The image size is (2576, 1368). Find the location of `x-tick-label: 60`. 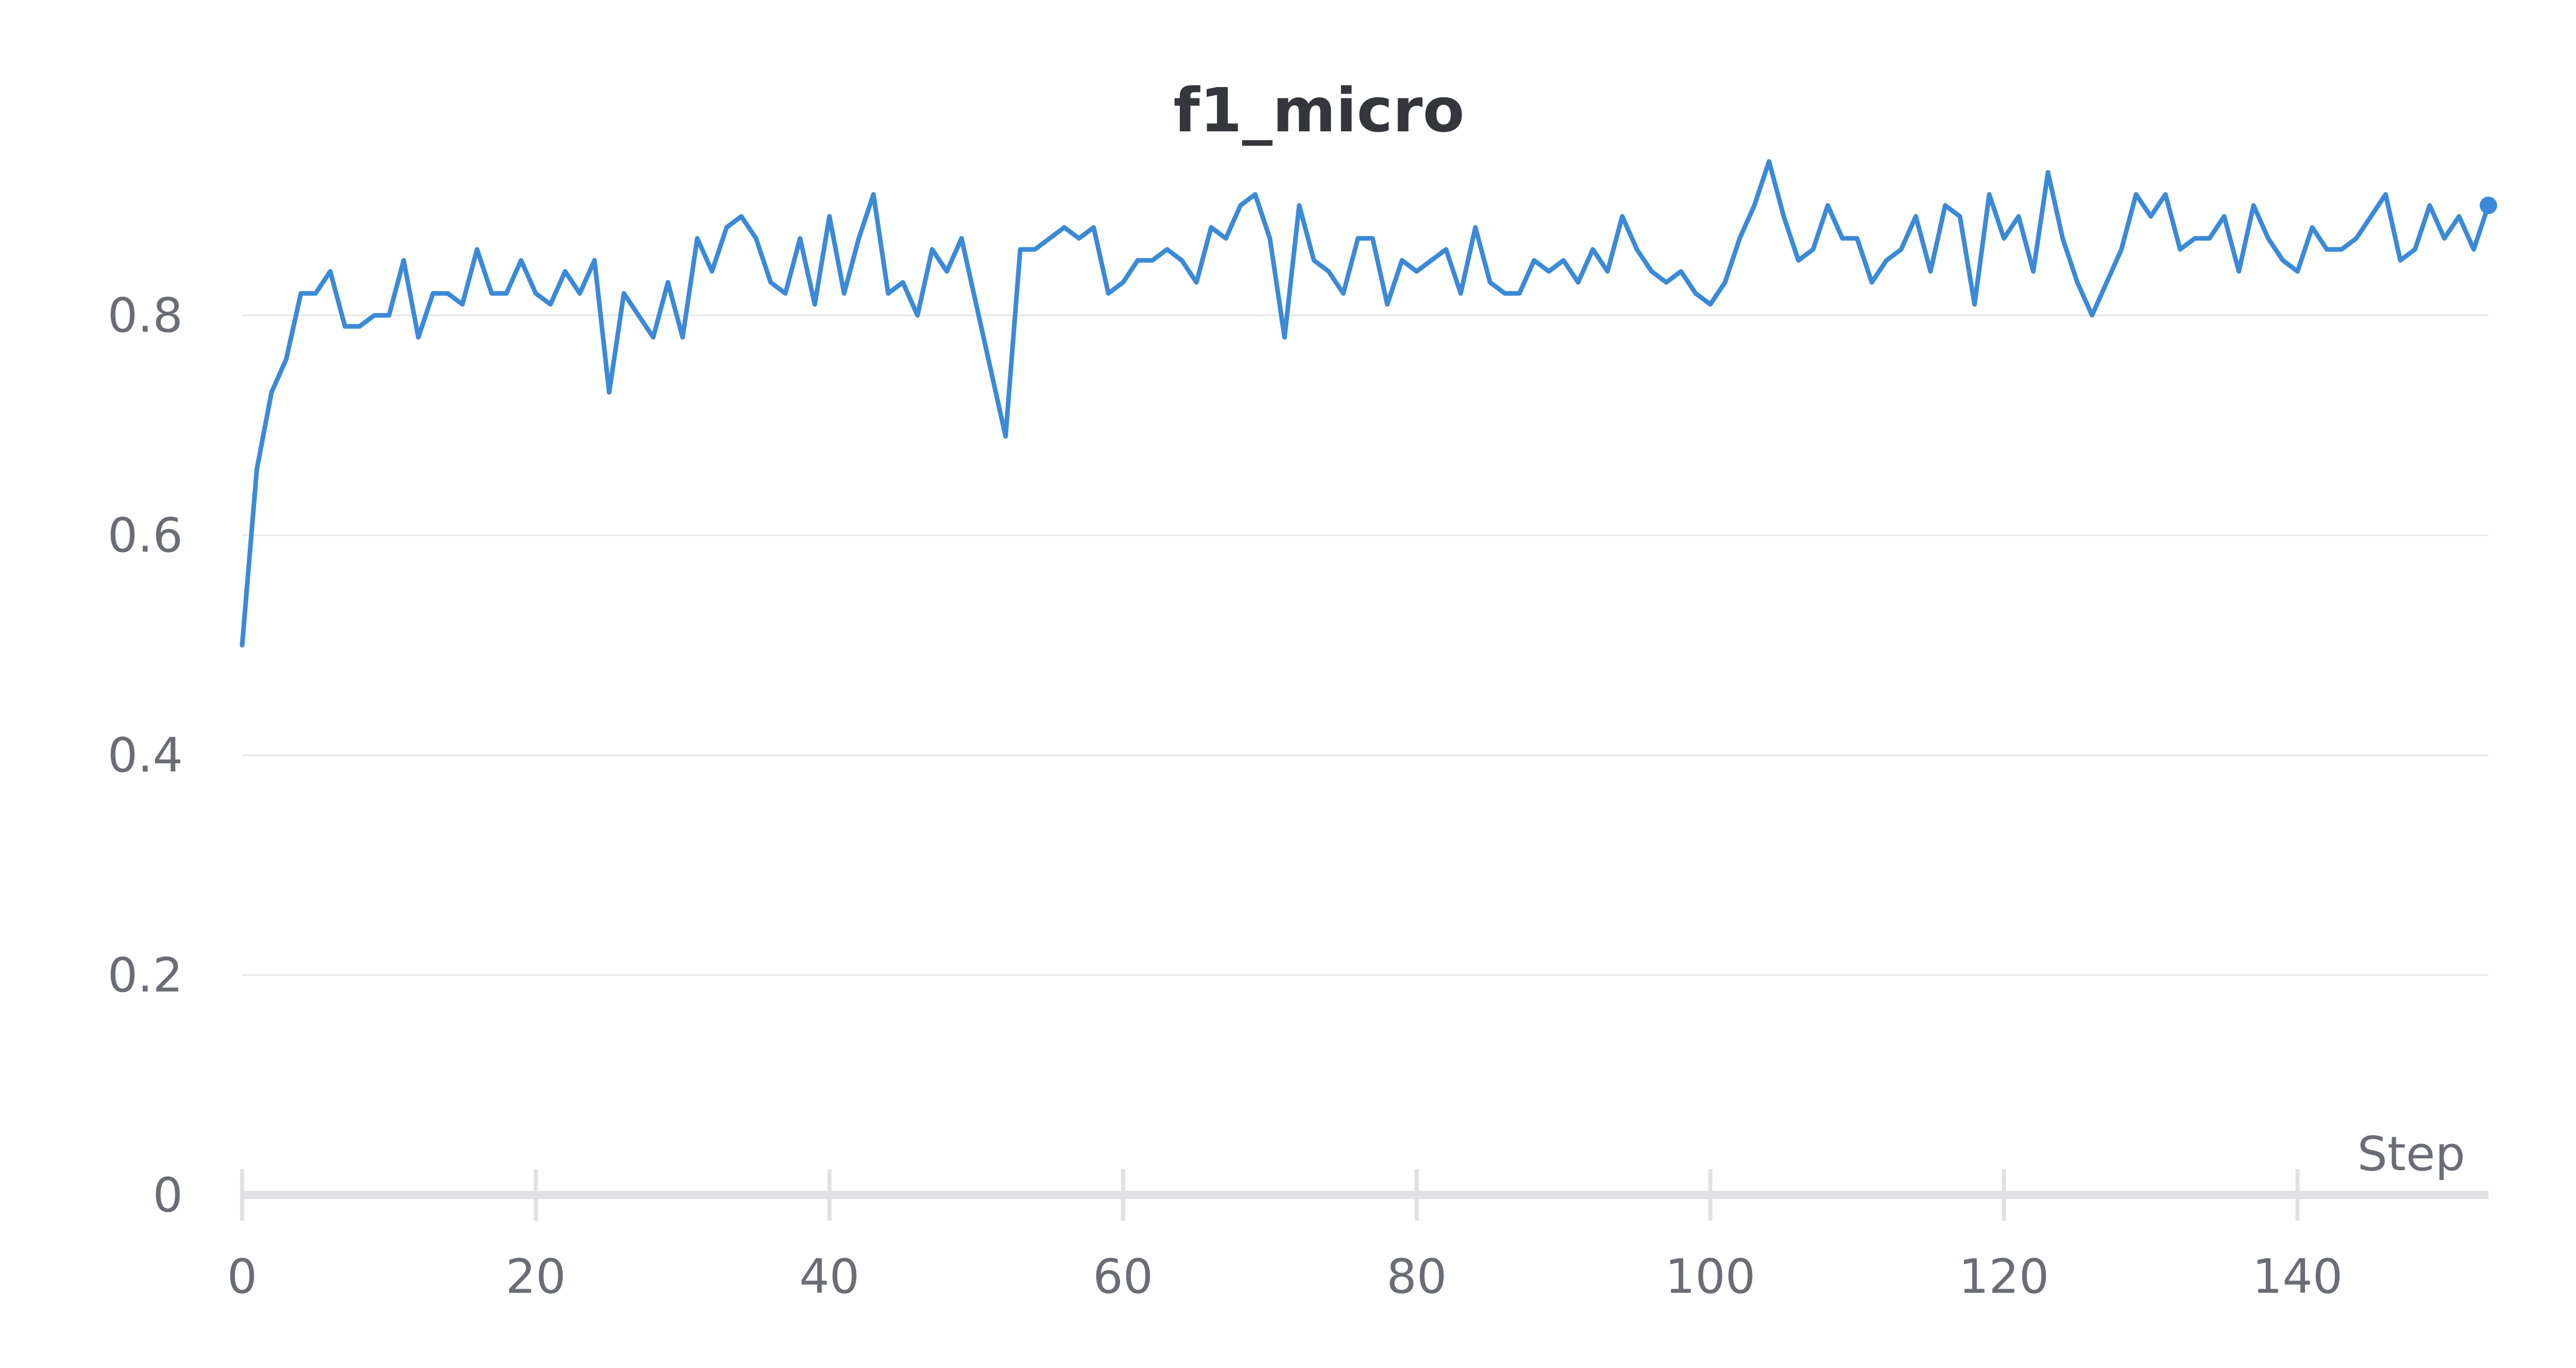

x-tick-label: 60 is located at coordinates (1123, 1276).